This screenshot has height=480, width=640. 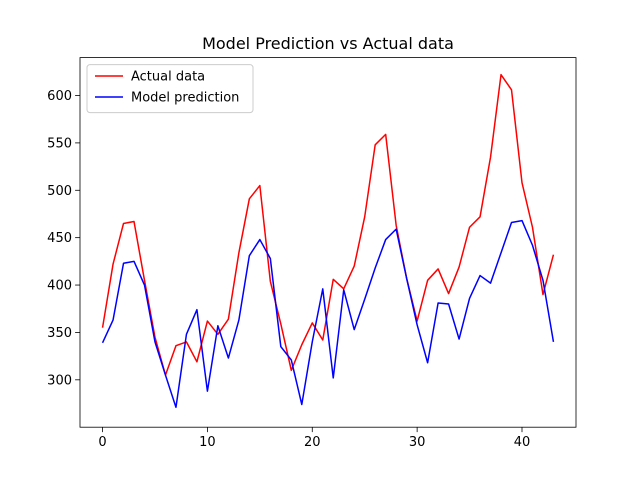 I want to click on y-tick-label: 600, so click(x=59, y=96).